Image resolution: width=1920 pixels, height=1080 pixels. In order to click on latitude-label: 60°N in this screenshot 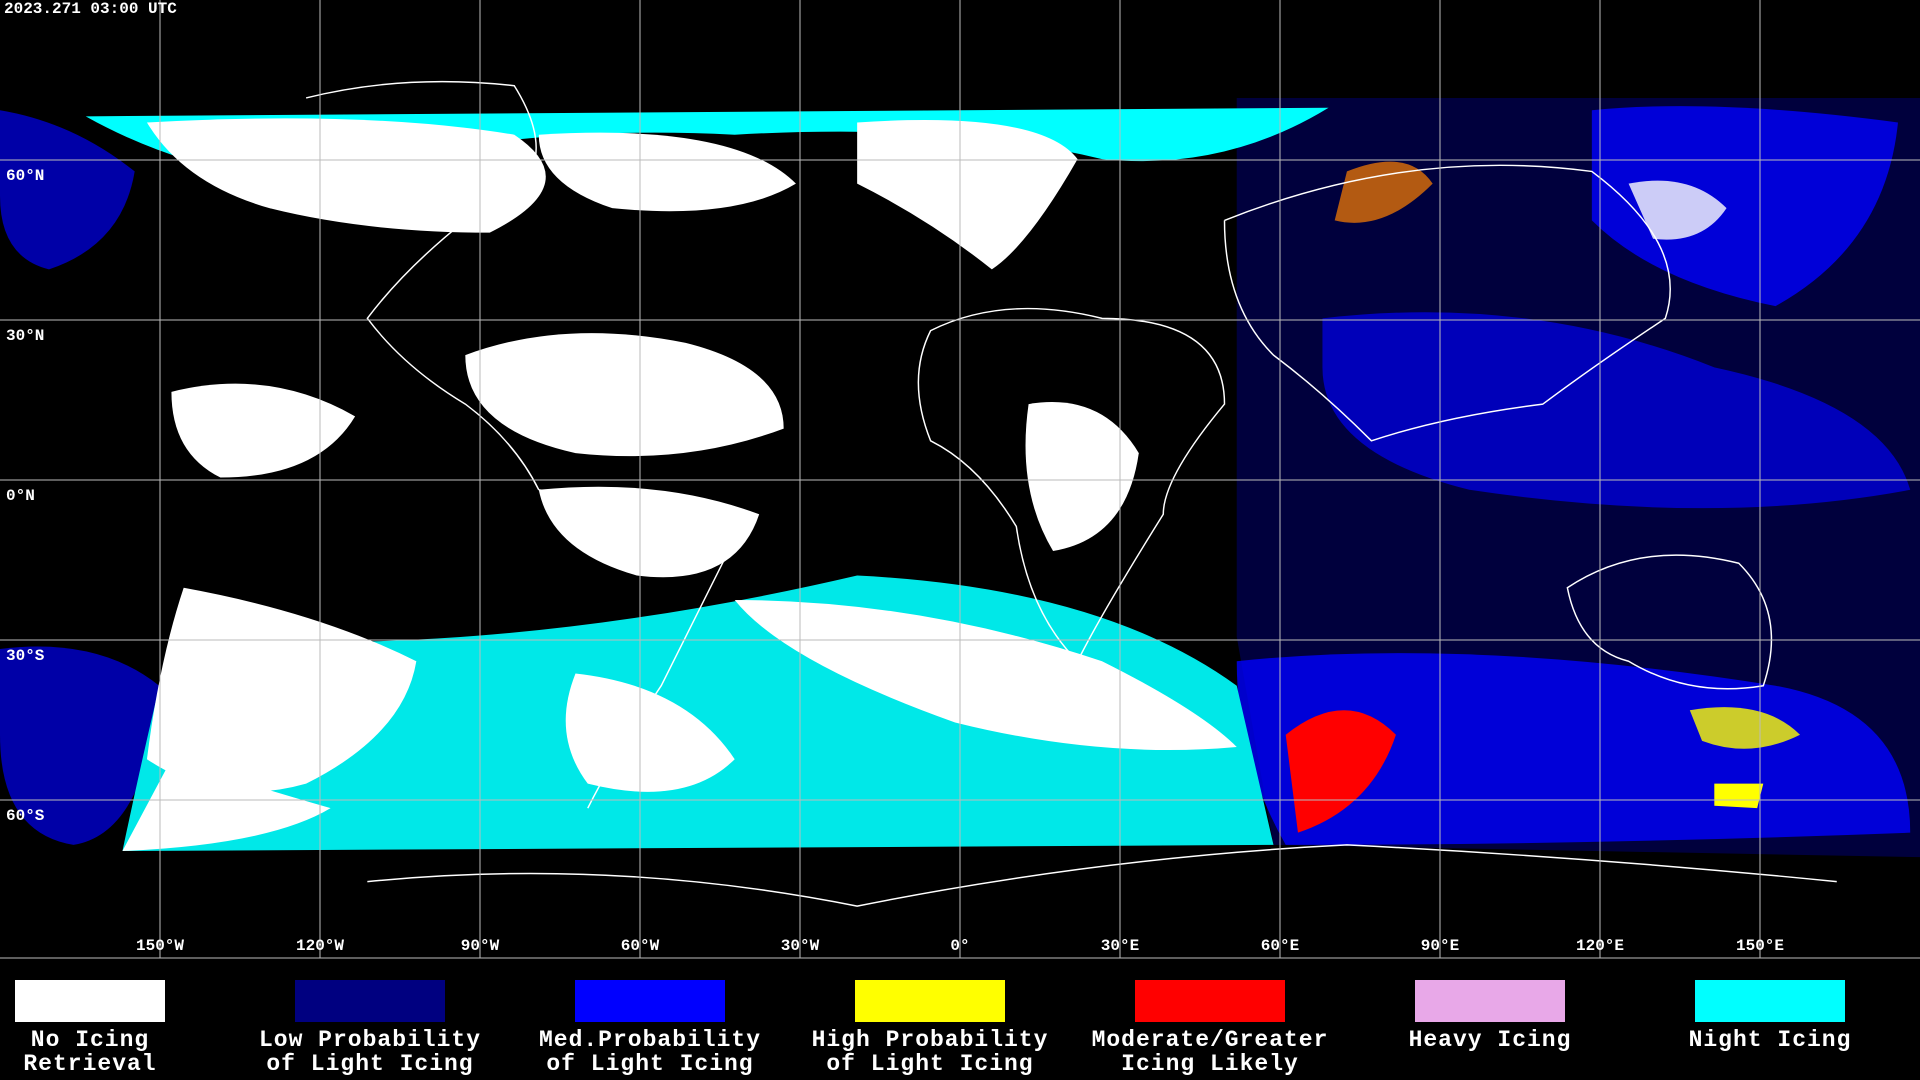, I will do `click(25, 176)`.